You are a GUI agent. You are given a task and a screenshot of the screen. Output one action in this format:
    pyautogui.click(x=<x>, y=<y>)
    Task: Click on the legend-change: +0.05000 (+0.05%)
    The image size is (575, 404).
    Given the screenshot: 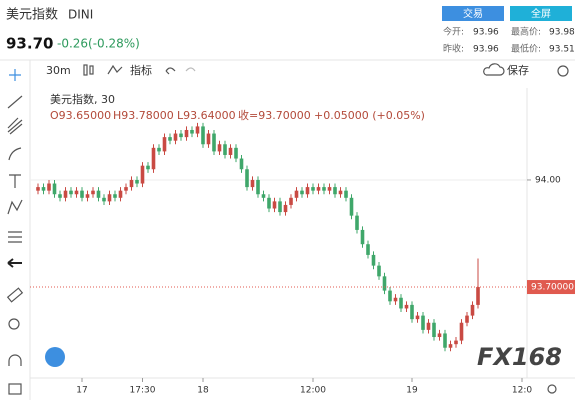 What is the action you would take?
    pyautogui.click(x=369, y=115)
    